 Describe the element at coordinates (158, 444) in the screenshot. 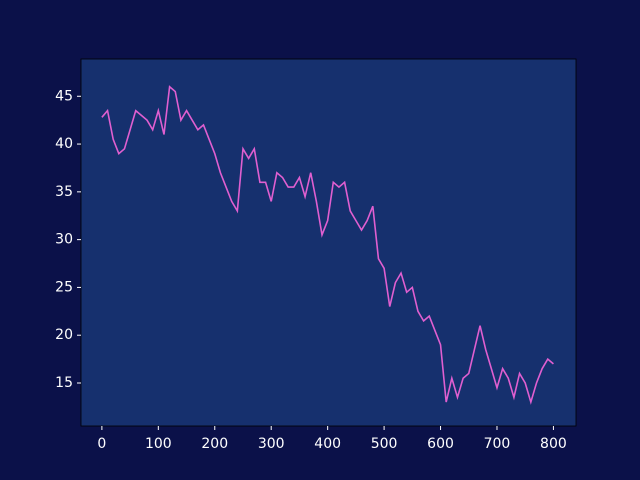

I see `x-tick-label: 100` at that location.